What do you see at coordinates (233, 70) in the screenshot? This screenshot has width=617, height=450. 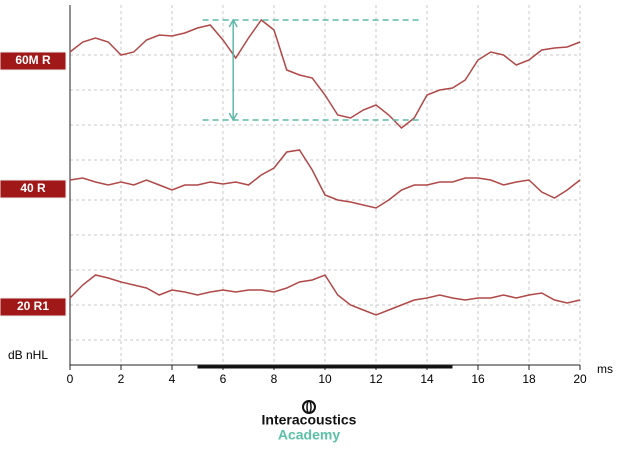 I see `arrow-head` at bounding box center [233, 70].